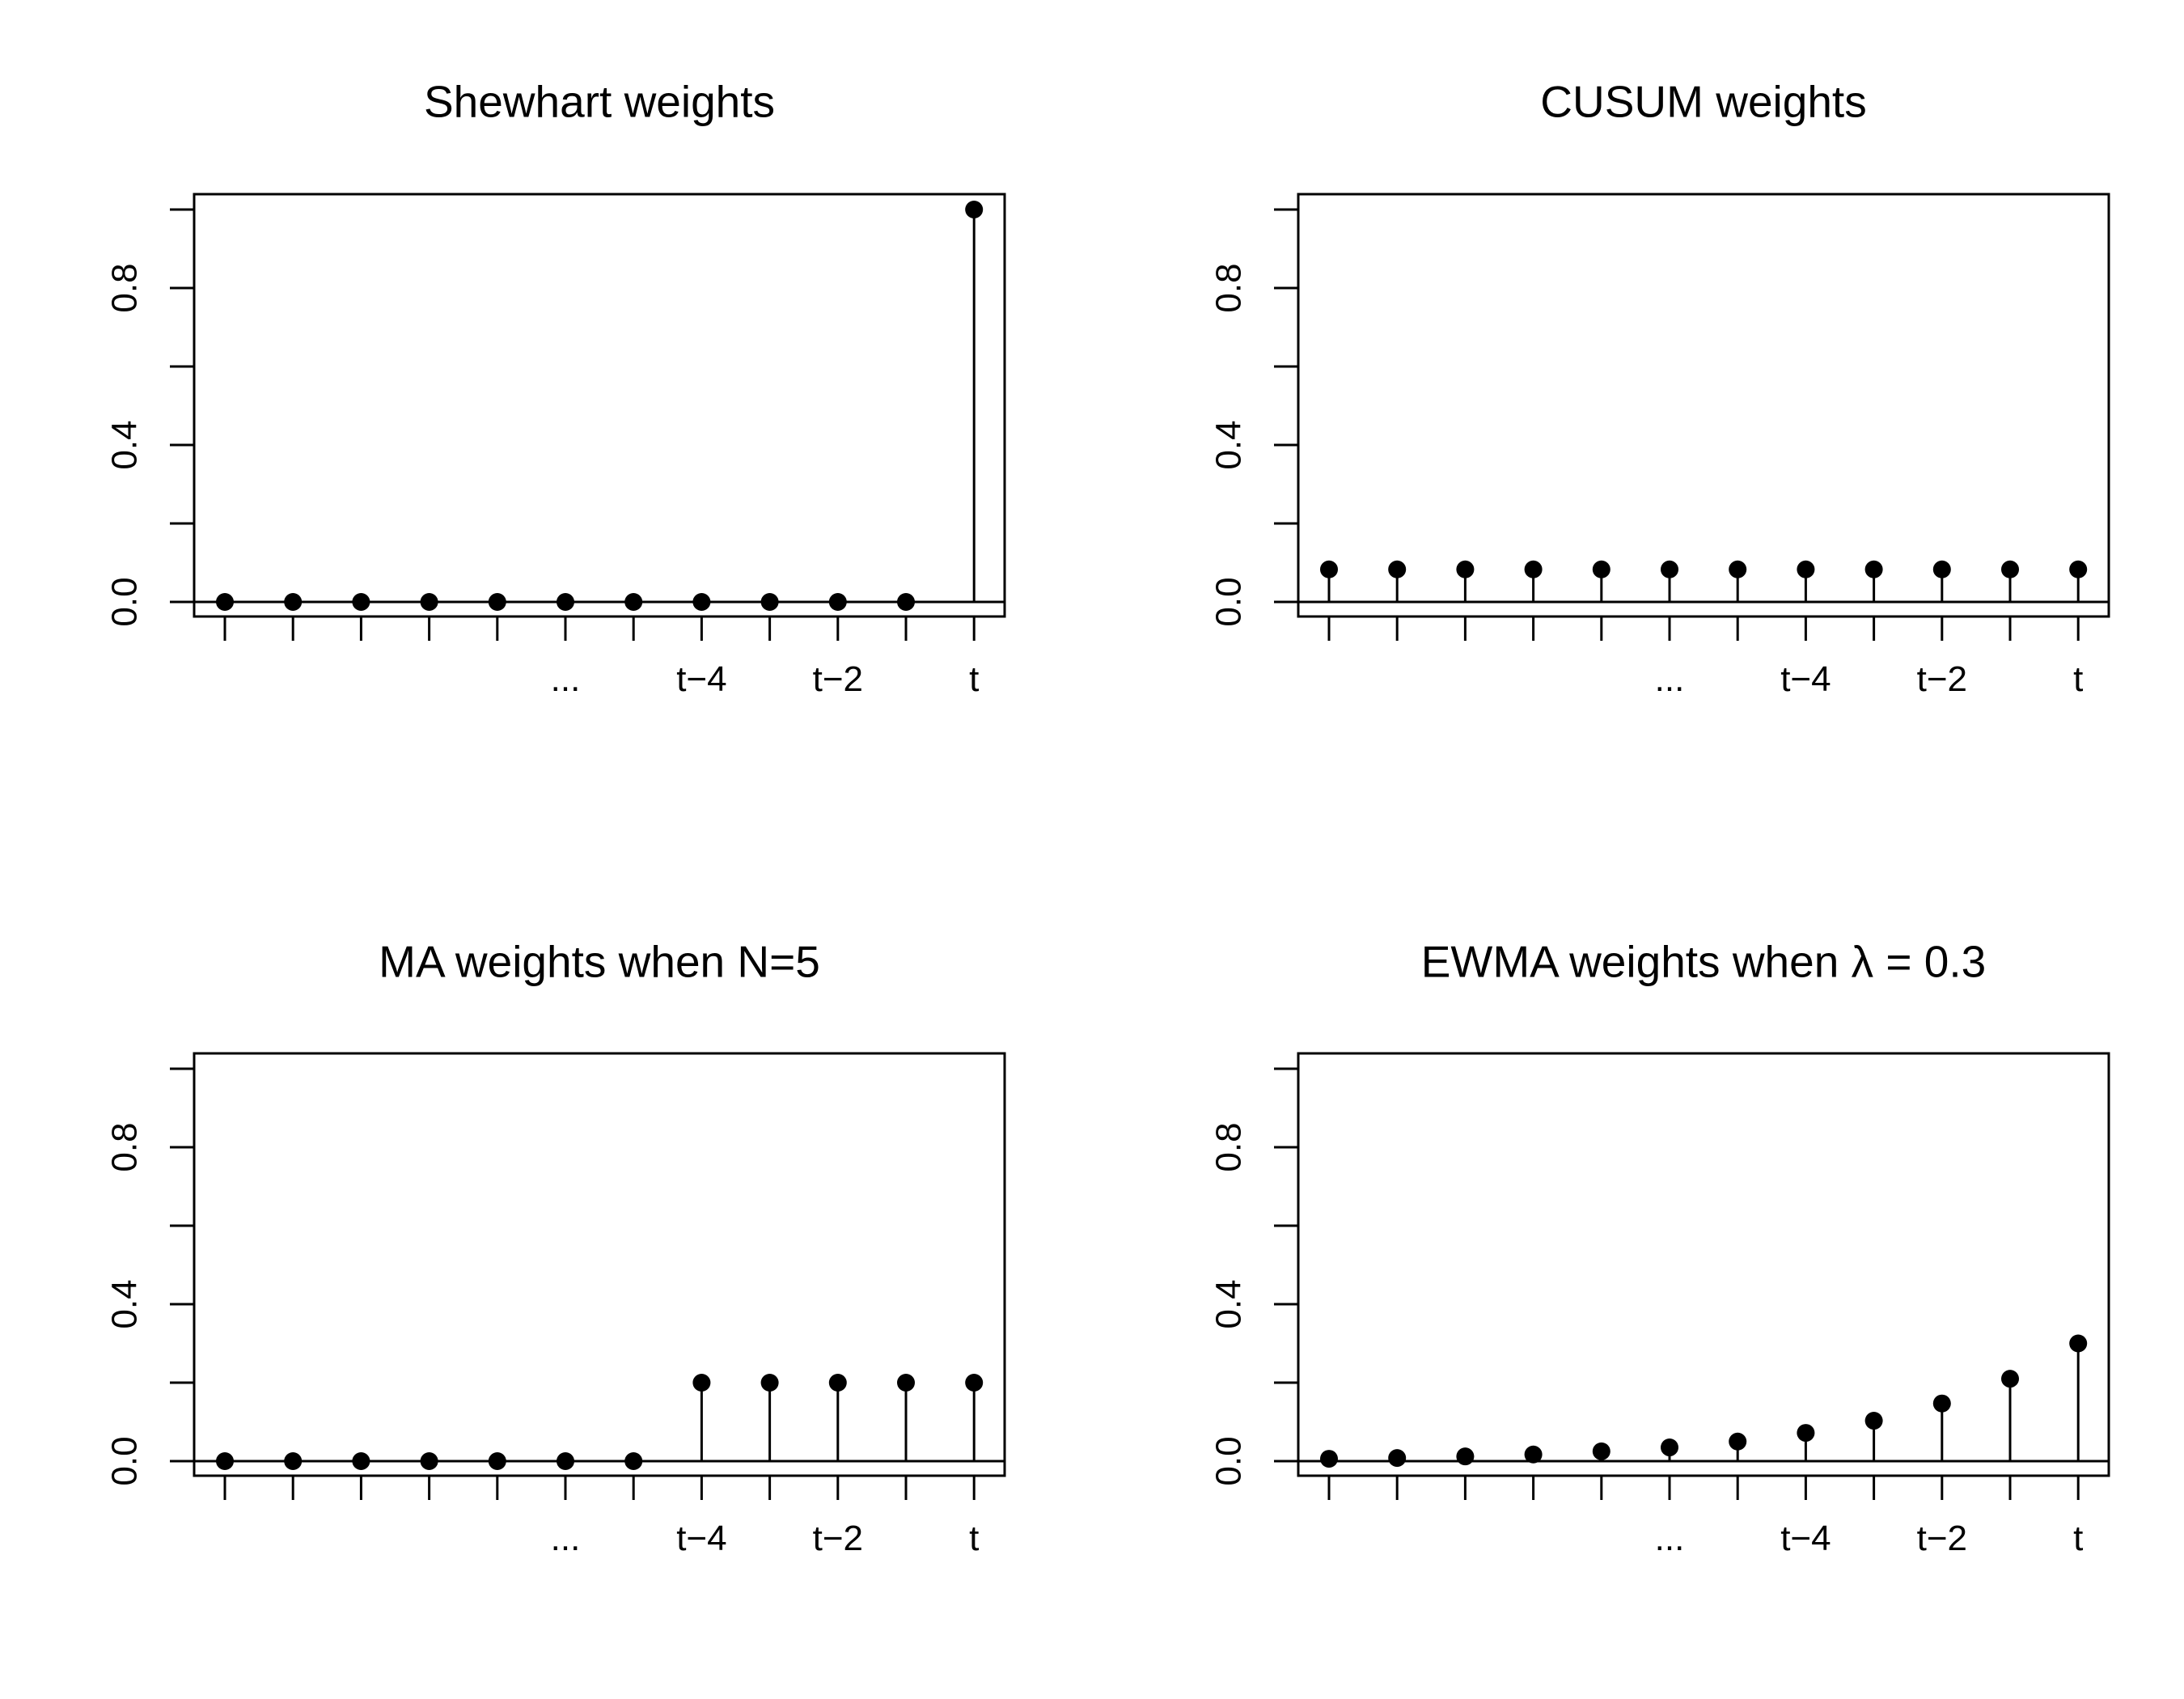  What do you see at coordinates (599, 102) in the screenshot?
I see `chart-title: Shewhart weights` at bounding box center [599, 102].